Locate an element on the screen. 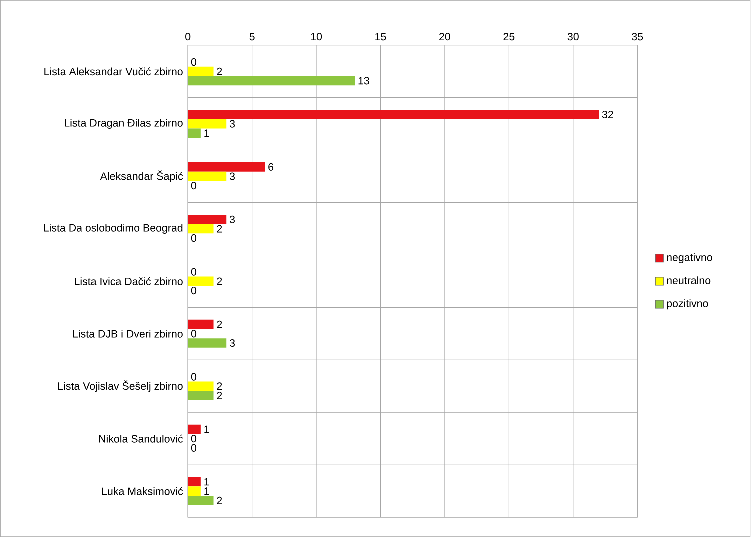 Image resolution: width=751 pixels, height=538 pixels. x-tick-label: 15 is located at coordinates (381, 37).